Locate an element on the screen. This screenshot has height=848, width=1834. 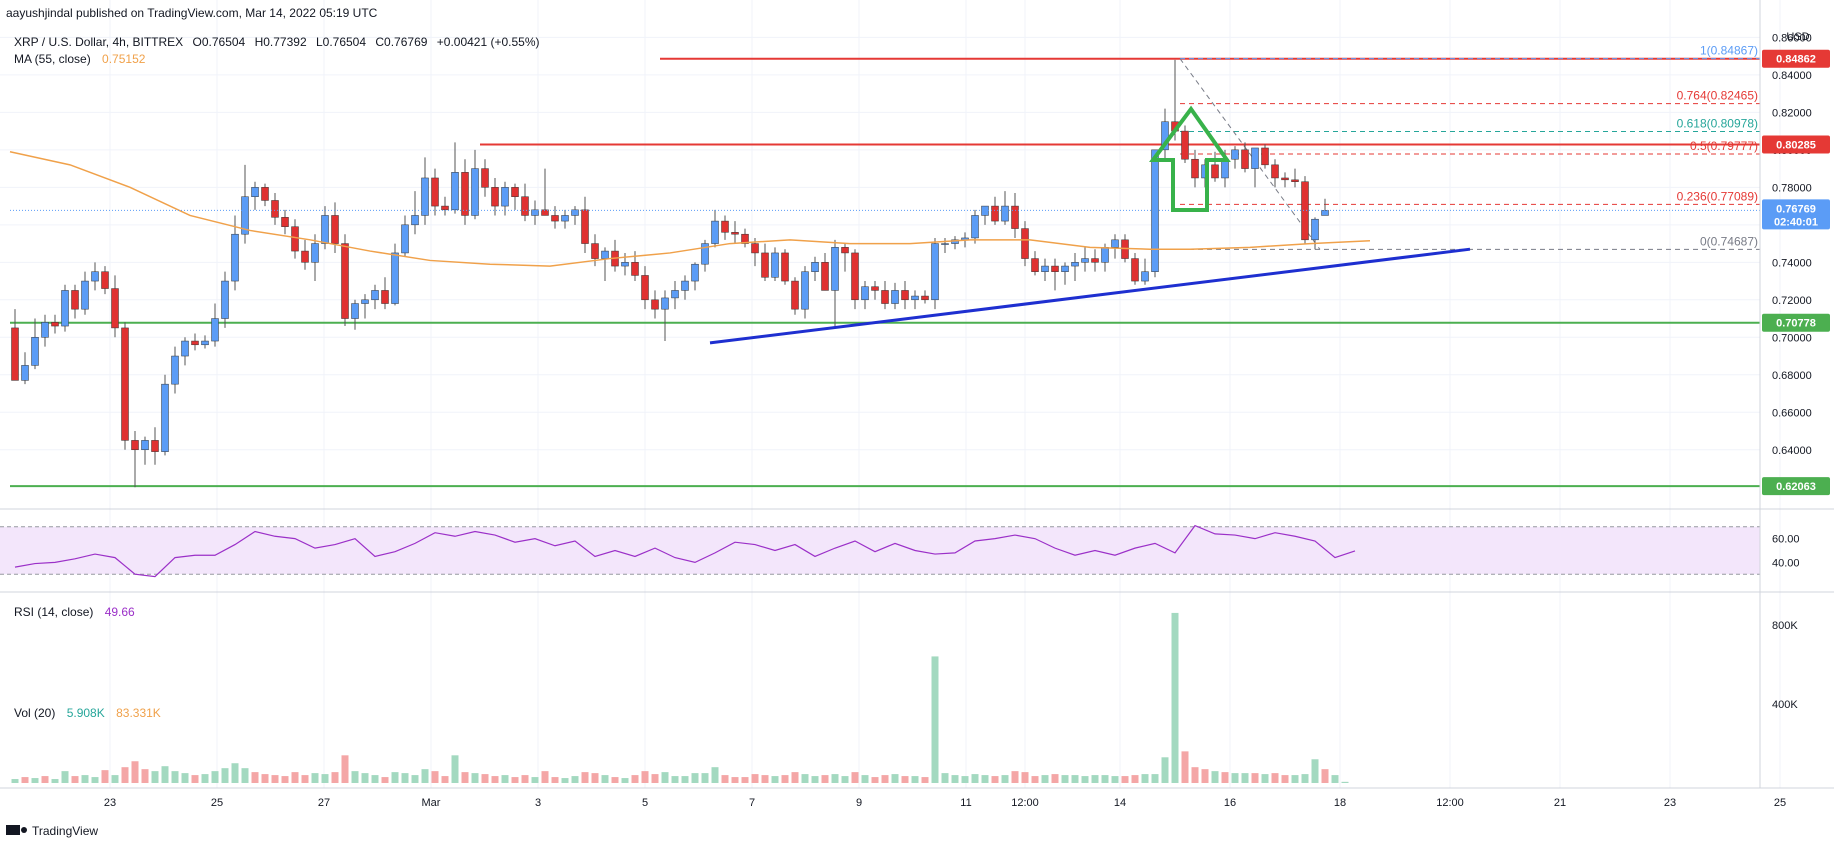
rsi-axis: 60.00 40.00 is located at coordinates (1786, 552).